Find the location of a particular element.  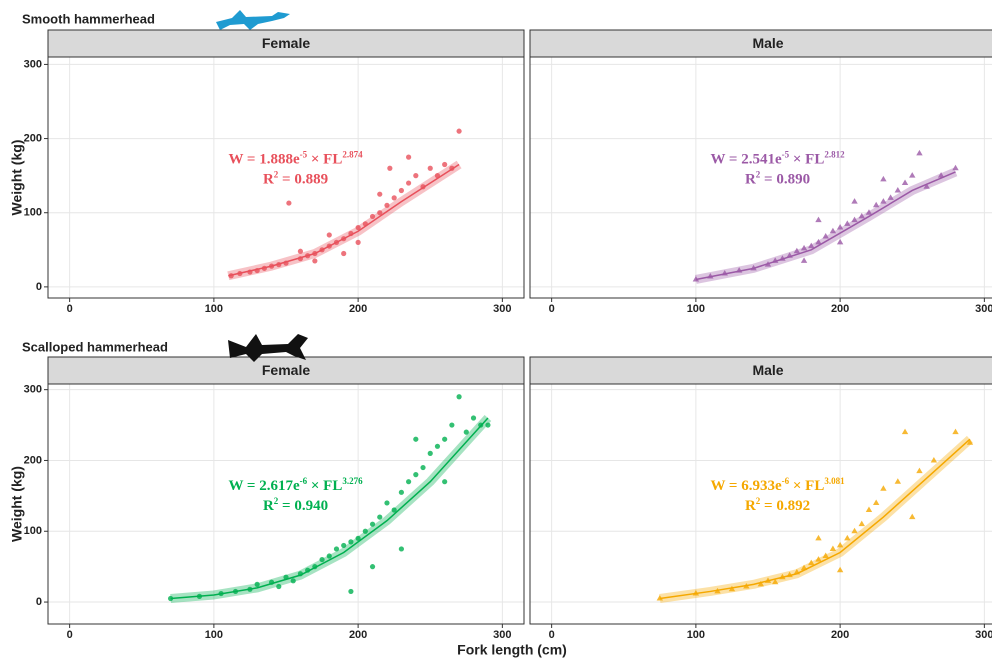

fit-line is located at coordinates (329, 508).